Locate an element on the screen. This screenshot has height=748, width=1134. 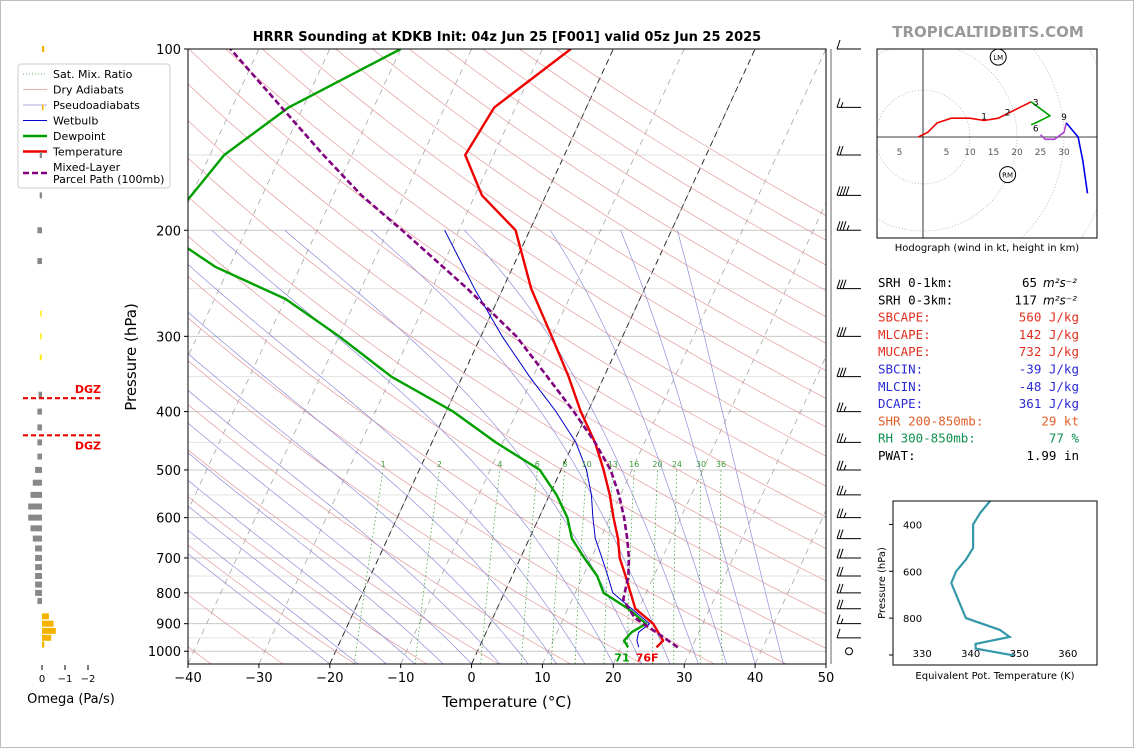
y-tick-label: 800 is located at coordinates (168, 594).